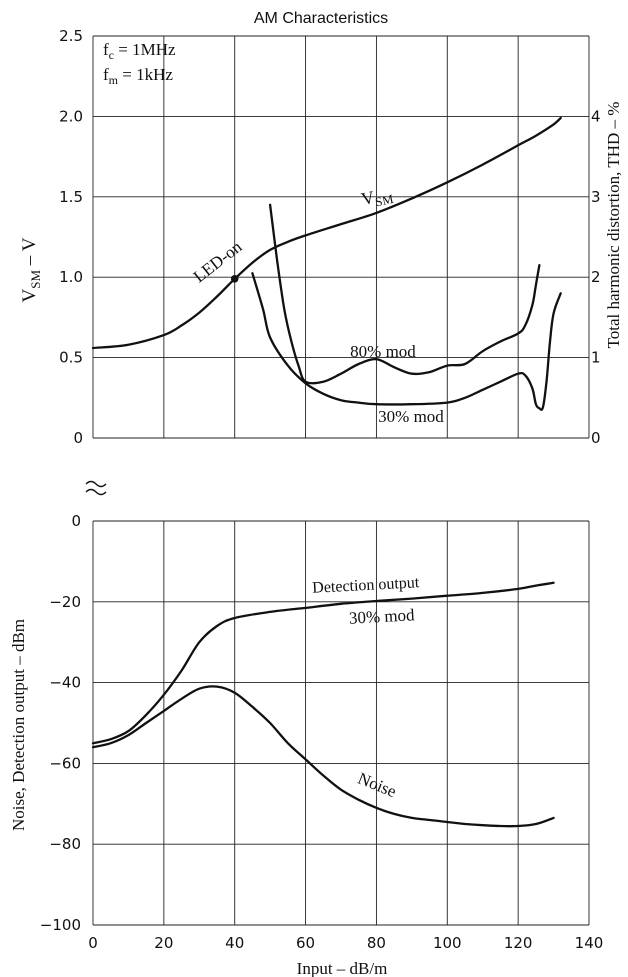 The image size is (628, 977). Describe the element at coordinates (65, 844) in the screenshot. I see `left-lower-tick-label: −80` at that location.